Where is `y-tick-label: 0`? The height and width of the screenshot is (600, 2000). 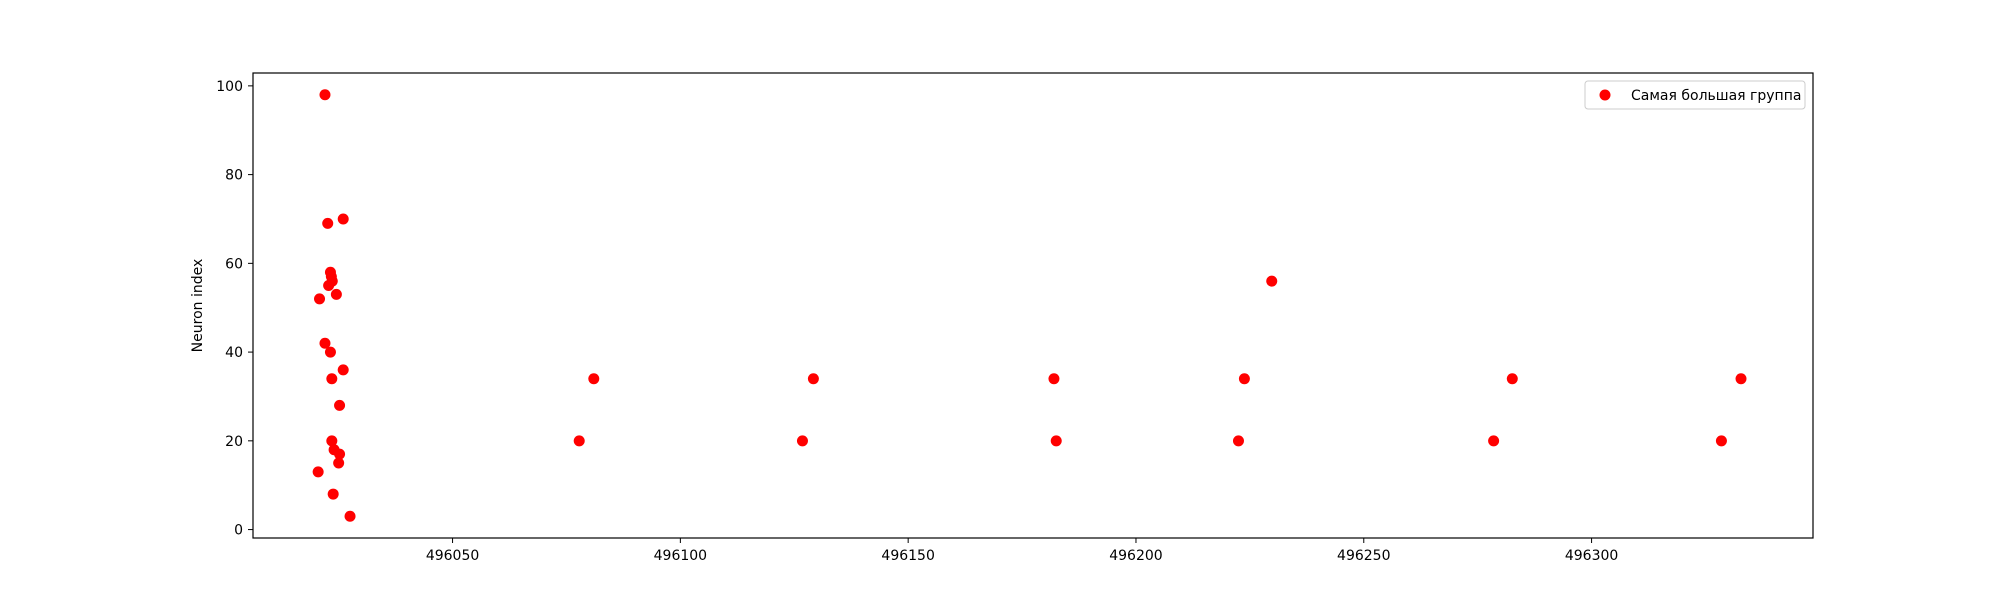 y-tick-label: 0 is located at coordinates (238, 531).